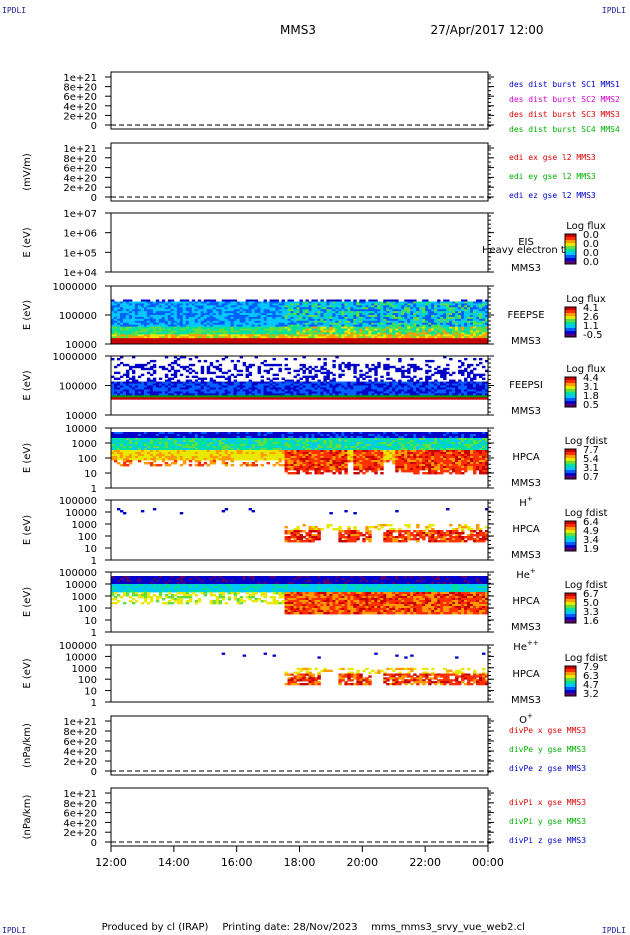  What do you see at coordinates (80, 214) in the screenshot?
I see `y-tick-label: 1e+07` at bounding box center [80, 214].